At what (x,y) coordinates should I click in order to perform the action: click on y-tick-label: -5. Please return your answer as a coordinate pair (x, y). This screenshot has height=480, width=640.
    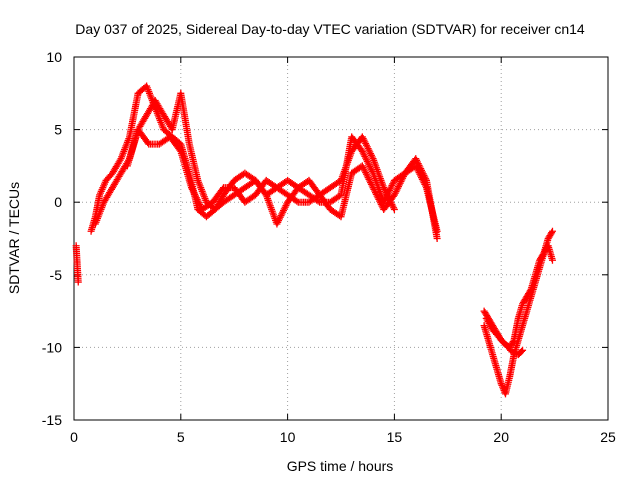
    Looking at the image, I should click on (56, 275).